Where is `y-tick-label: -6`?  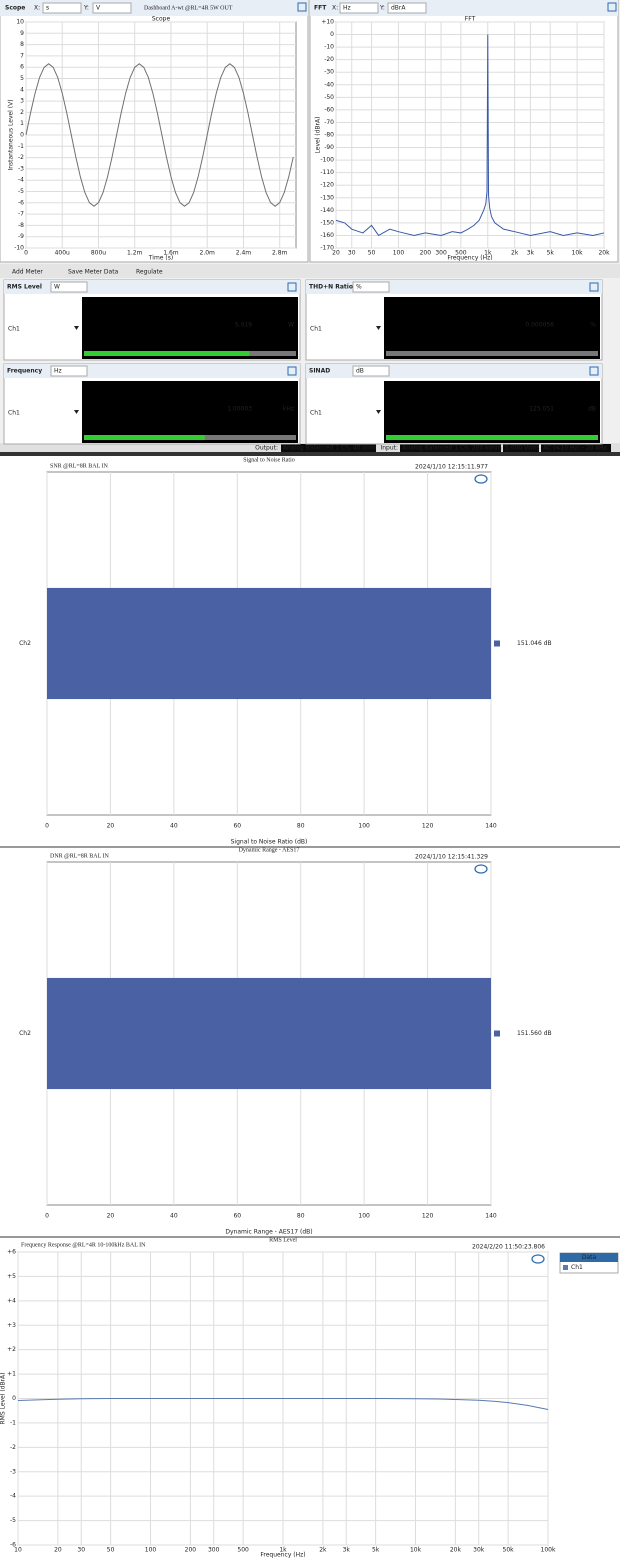 y-tick-label: -6 is located at coordinates (13, 1545).